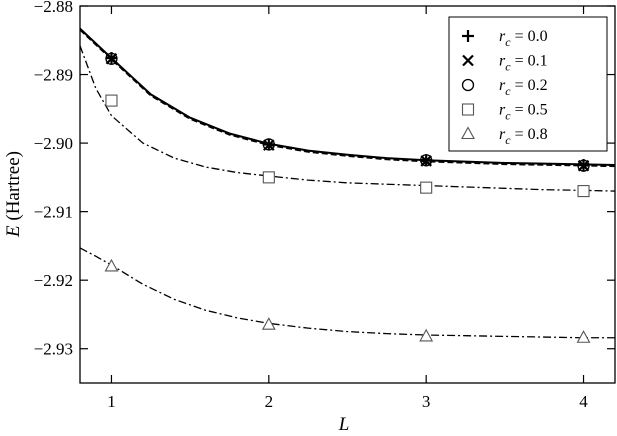 This screenshot has width=617, height=436. What do you see at coordinates (53, 212) in the screenshot?
I see `y-tick-label: −2.91` at bounding box center [53, 212].